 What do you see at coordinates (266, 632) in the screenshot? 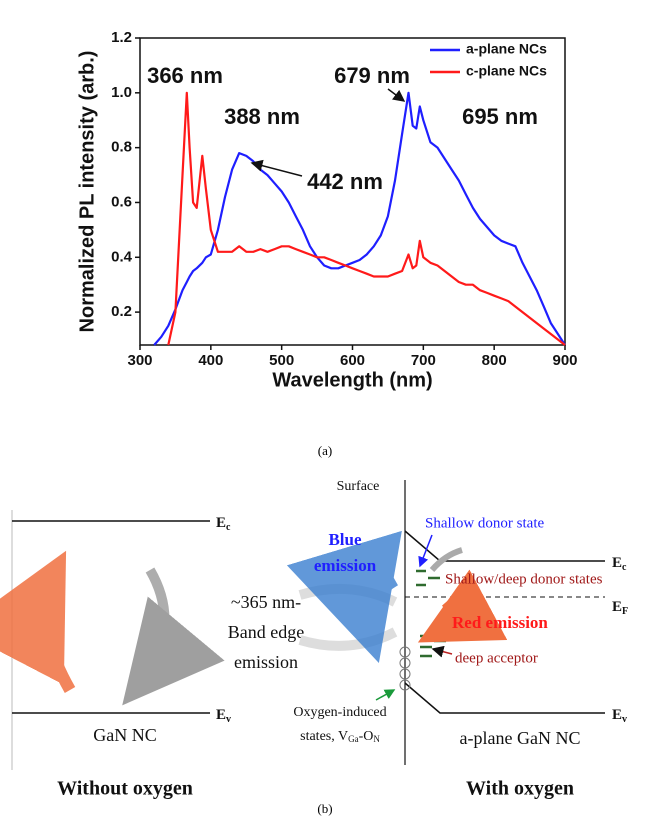
I see `emission-label: Band edge` at bounding box center [266, 632].